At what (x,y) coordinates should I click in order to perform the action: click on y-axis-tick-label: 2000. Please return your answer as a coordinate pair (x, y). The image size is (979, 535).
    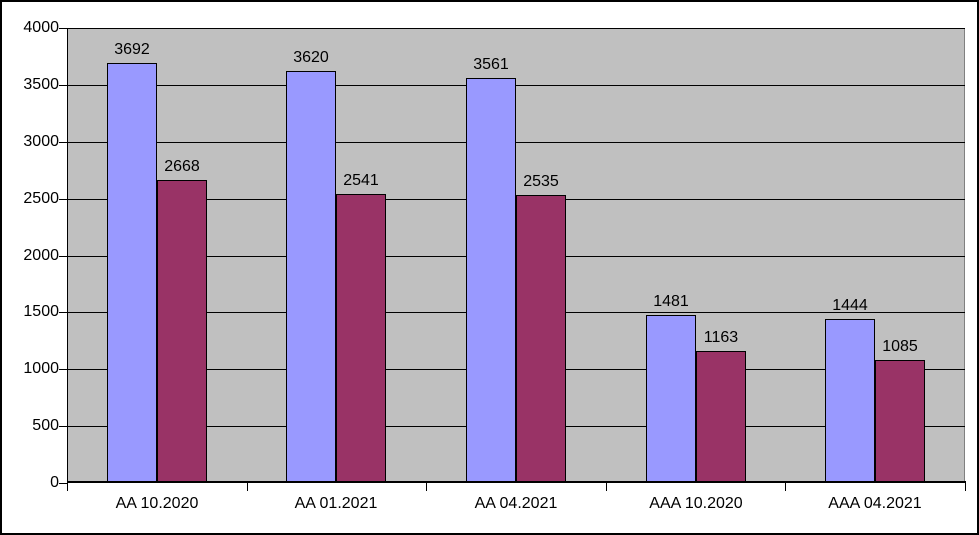
    Looking at the image, I should click on (41, 255).